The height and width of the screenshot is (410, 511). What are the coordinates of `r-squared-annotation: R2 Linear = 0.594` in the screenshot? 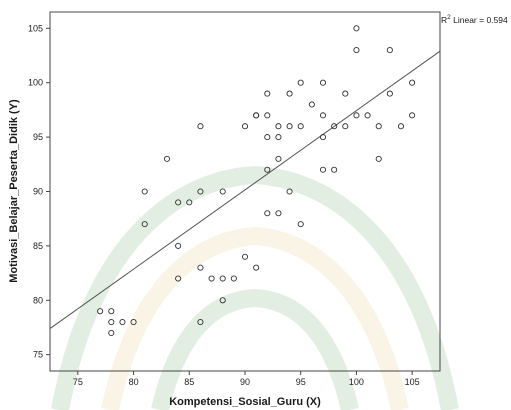 It's located at (474, 19).